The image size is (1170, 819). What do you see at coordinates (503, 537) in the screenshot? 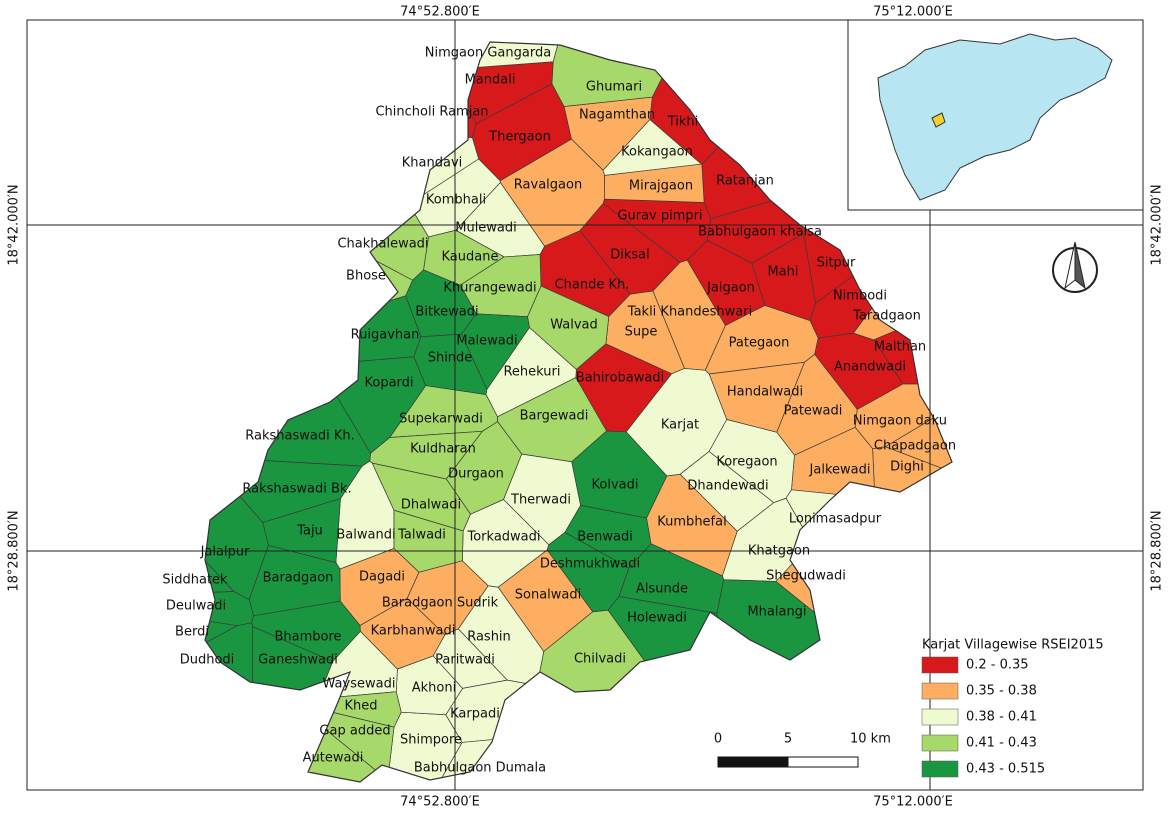
I see `village-label: Torkadwadi` at bounding box center [503, 537].